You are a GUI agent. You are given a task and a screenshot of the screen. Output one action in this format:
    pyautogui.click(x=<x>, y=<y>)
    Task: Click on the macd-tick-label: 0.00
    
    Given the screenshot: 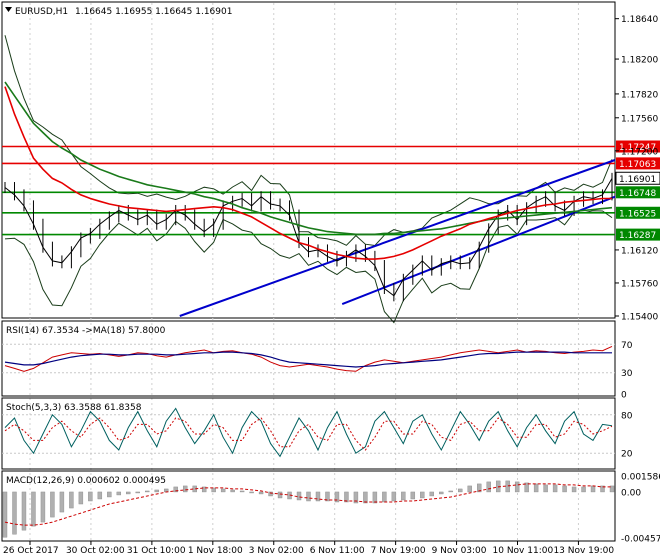 What is the action you would take?
    pyautogui.click(x=631, y=493)
    